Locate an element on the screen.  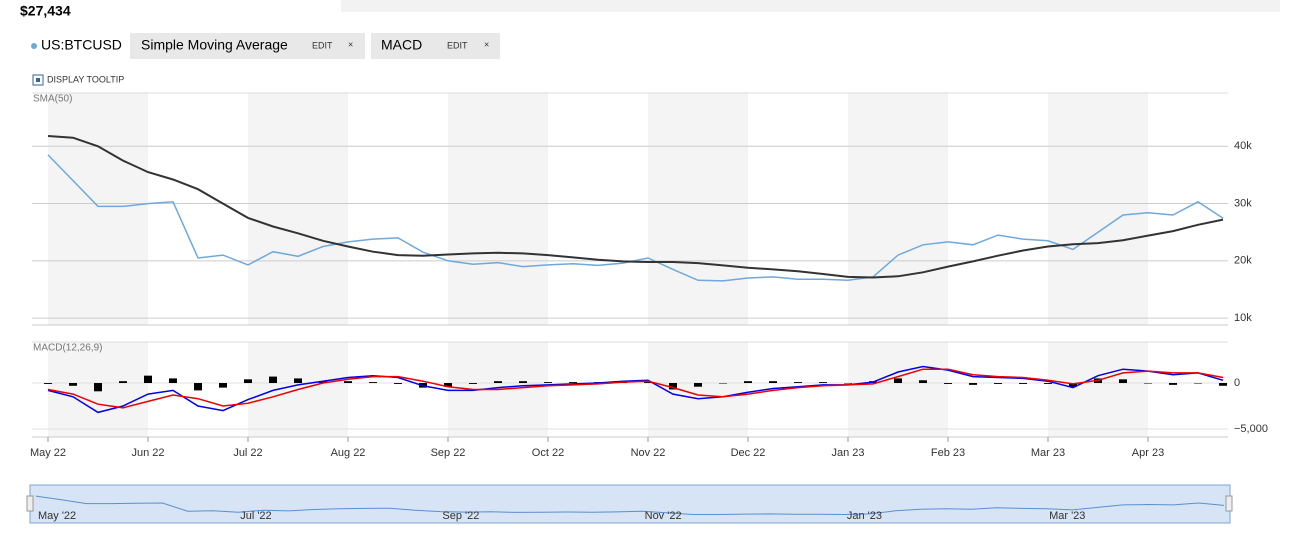
x-tick-label: Jul 22 is located at coordinates (247, 453).